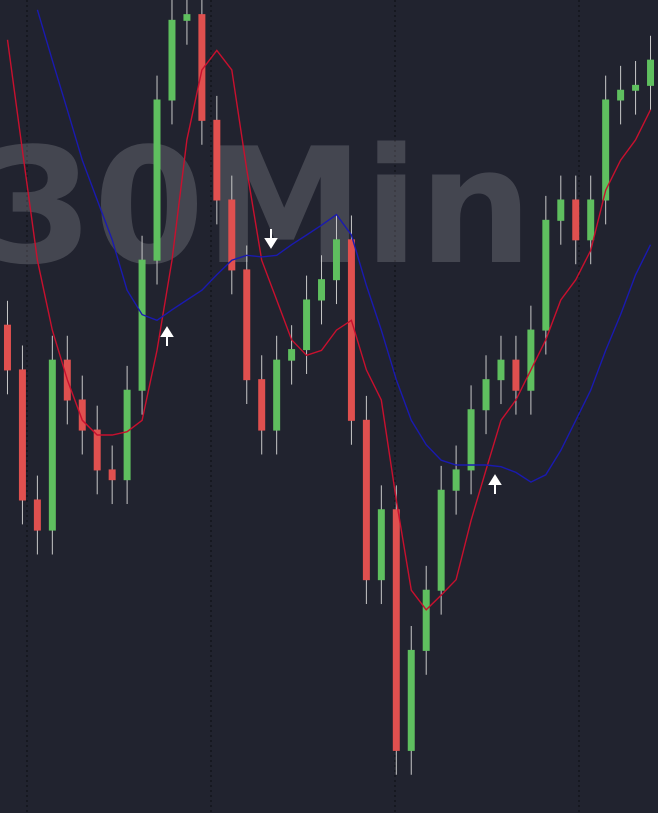 Image resolution: width=658 pixels, height=813 pixels. Describe the element at coordinates (271, 239) in the screenshot. I see `sell-arrow` at that location.